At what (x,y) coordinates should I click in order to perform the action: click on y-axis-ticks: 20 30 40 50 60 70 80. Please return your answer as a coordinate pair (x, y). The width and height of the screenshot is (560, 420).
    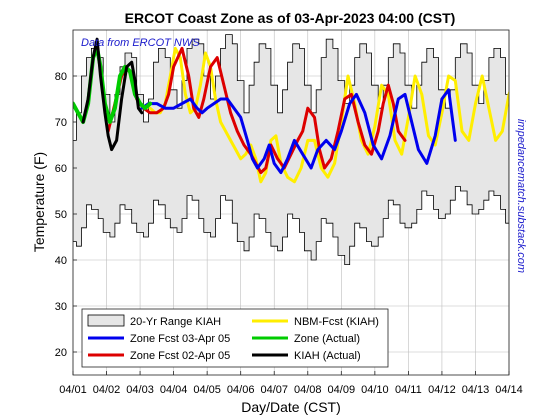
    Looking at the image, I should click on (66, 215).